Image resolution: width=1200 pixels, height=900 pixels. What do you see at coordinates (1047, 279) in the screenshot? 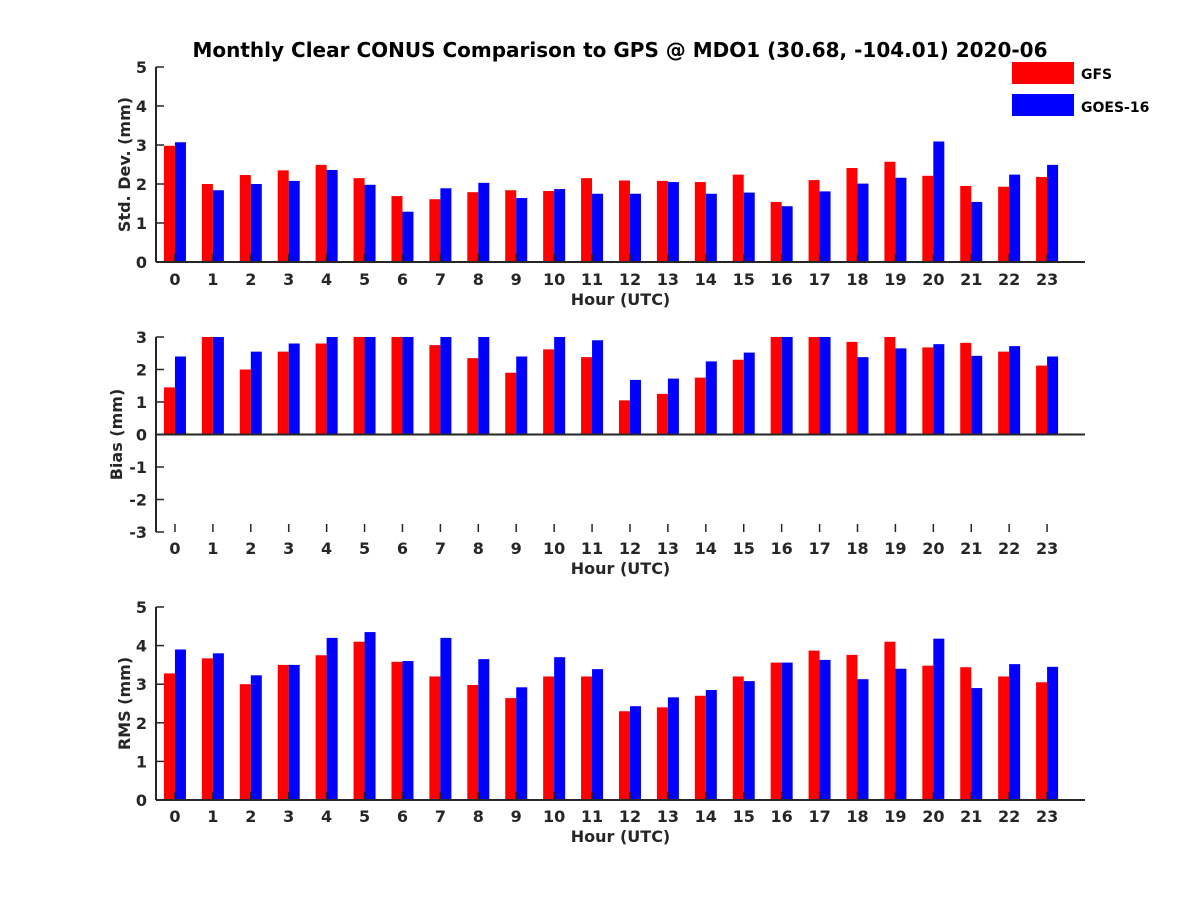
I see `std-dev-x-tick-label: 23` at bounding box center [1047, 279].